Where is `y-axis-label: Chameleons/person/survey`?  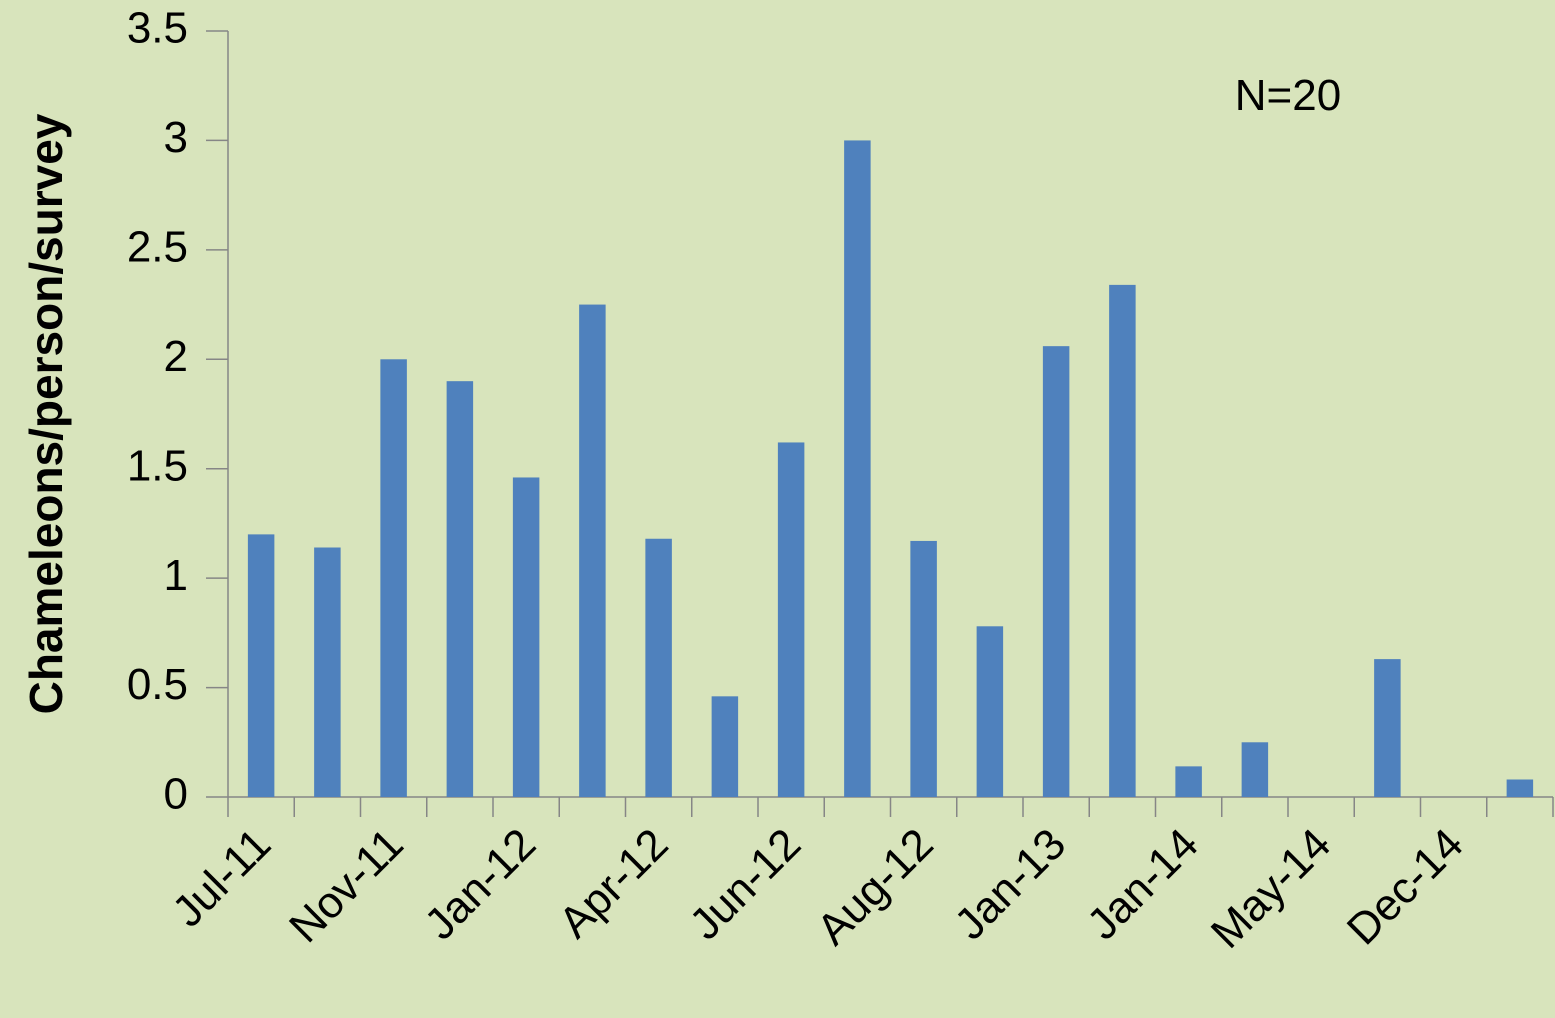 y-axis-label: Chameleons/person/survey is located at coordinates (46, 413).